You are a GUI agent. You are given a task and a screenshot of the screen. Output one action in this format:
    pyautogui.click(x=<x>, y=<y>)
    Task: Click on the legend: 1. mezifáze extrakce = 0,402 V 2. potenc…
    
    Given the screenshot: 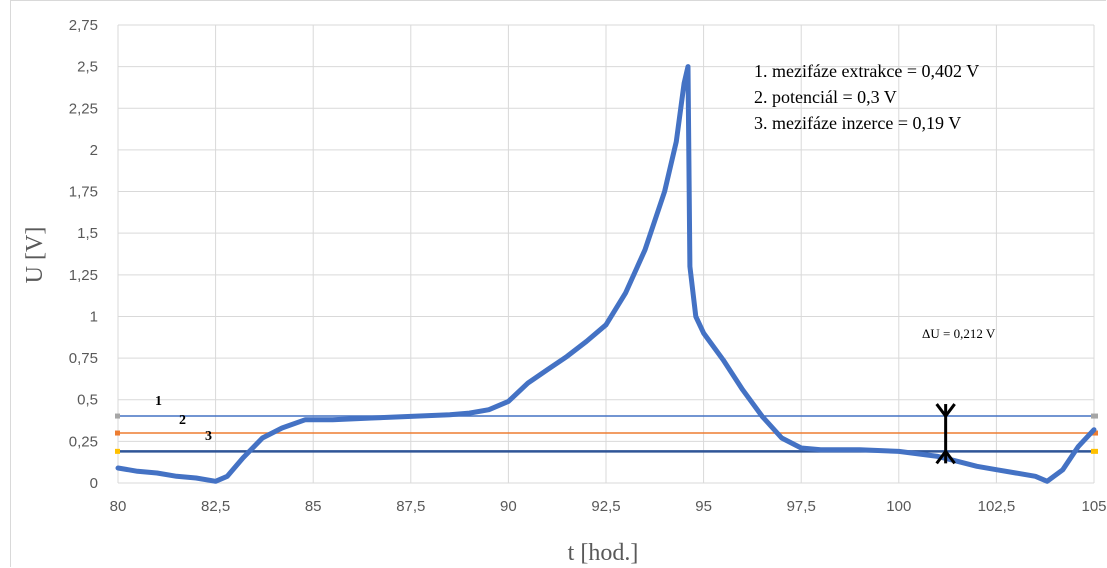 What is the action you would take?
    pyautogui.click(x=866, y=97)
    